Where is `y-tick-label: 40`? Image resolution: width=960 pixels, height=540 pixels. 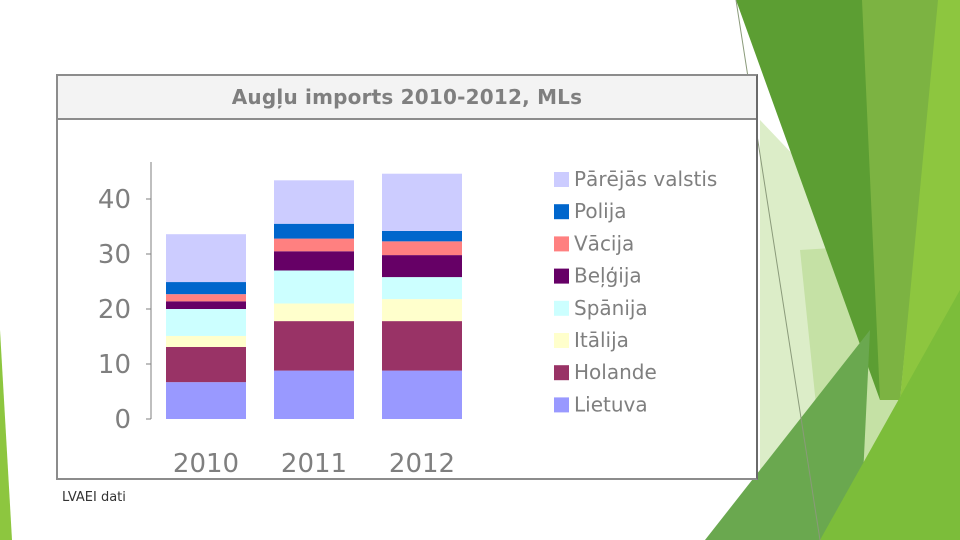
y-tick-label: 40 is located at coordinates (114, 200).